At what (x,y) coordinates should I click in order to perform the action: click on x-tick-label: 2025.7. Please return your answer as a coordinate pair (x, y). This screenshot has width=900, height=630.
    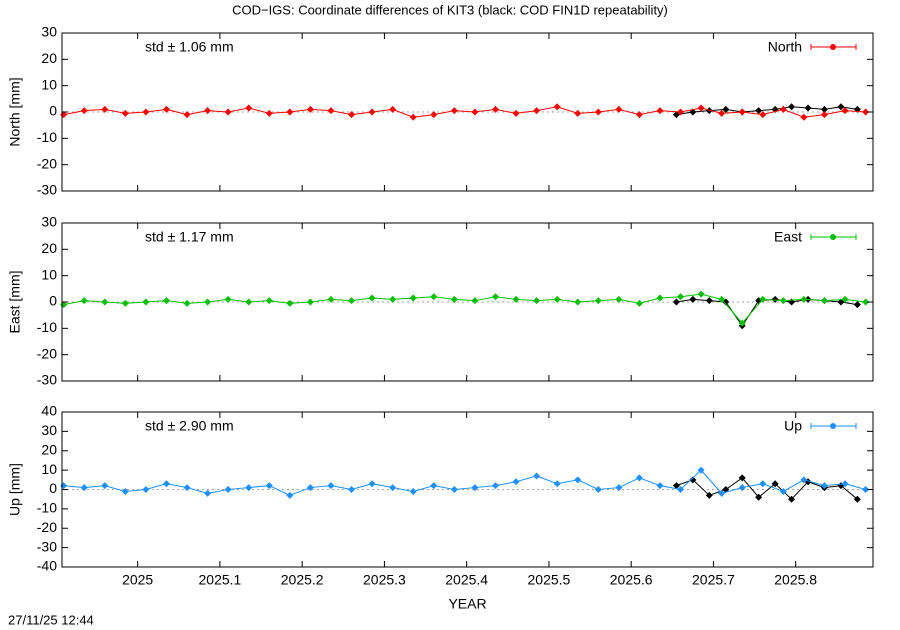
    Looking at the image, I should click on (713, 580).